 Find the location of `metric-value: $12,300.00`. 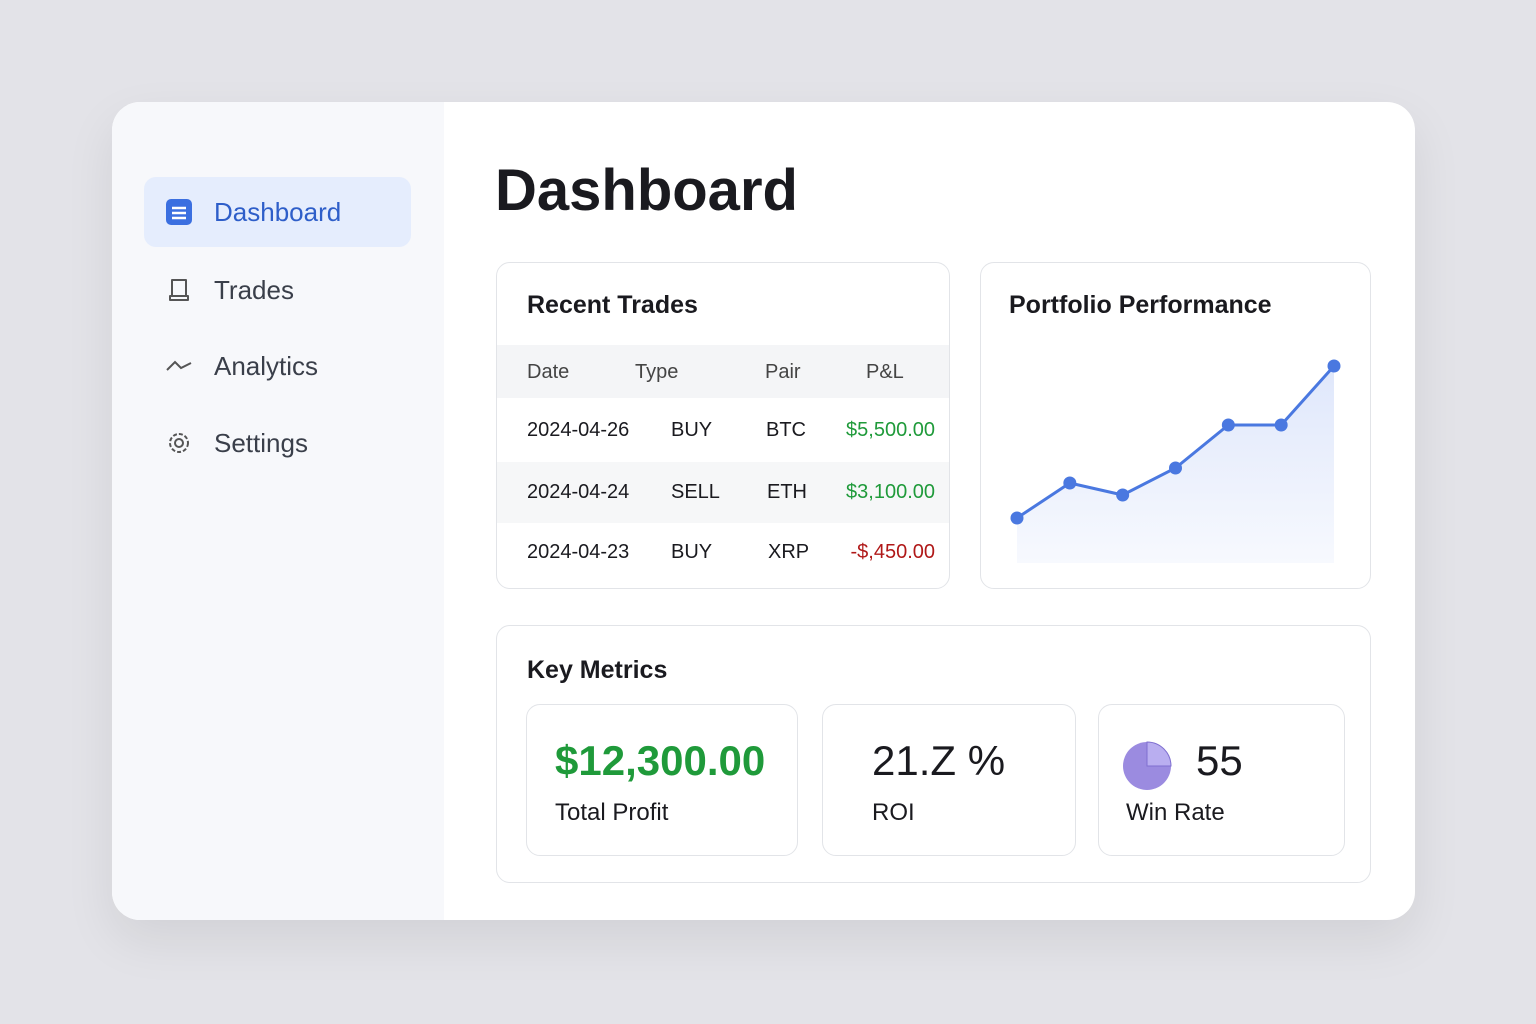

metric-value: $12,300.00 is located at coordinates (660, 760).